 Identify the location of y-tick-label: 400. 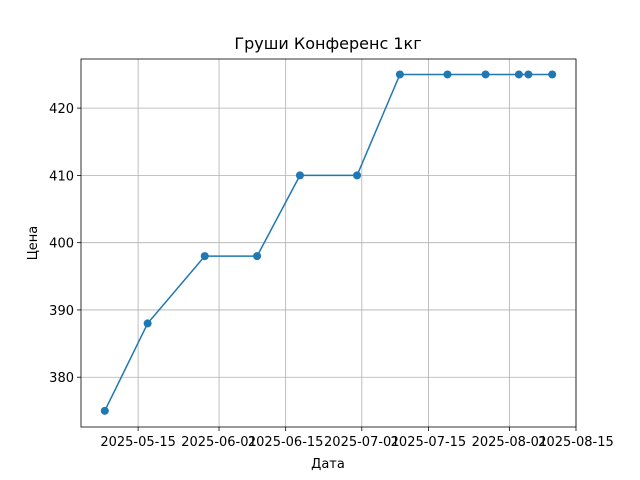
(61, 244).